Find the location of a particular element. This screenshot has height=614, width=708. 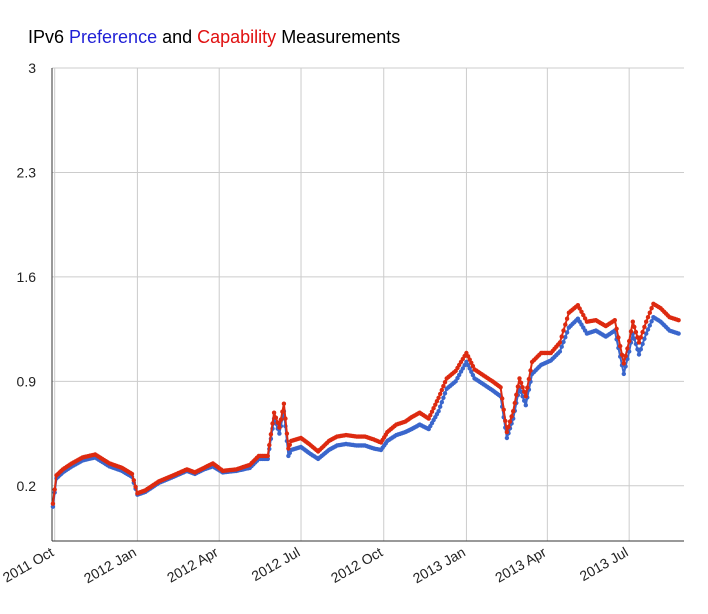

title-middle: and is located at coordinates (177, 37).